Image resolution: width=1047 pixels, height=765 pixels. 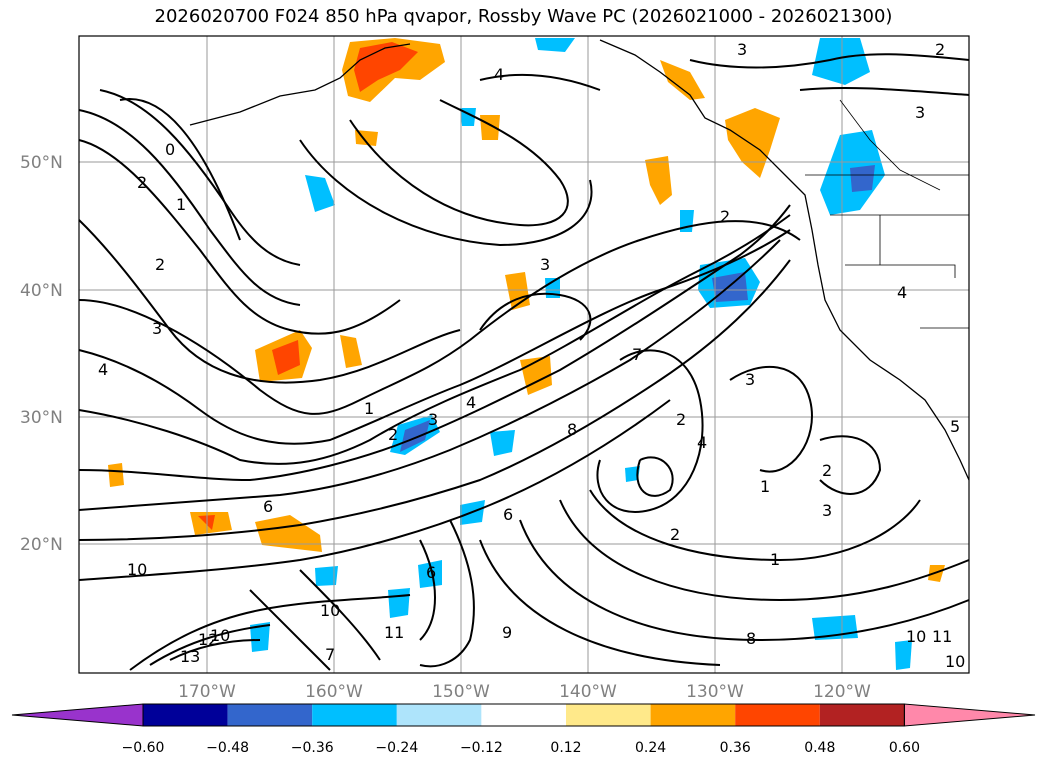 What do you see at coordinates (955, 426) in the screenshot?
I see `contour-label: 5` at bounding box center [955, 426].